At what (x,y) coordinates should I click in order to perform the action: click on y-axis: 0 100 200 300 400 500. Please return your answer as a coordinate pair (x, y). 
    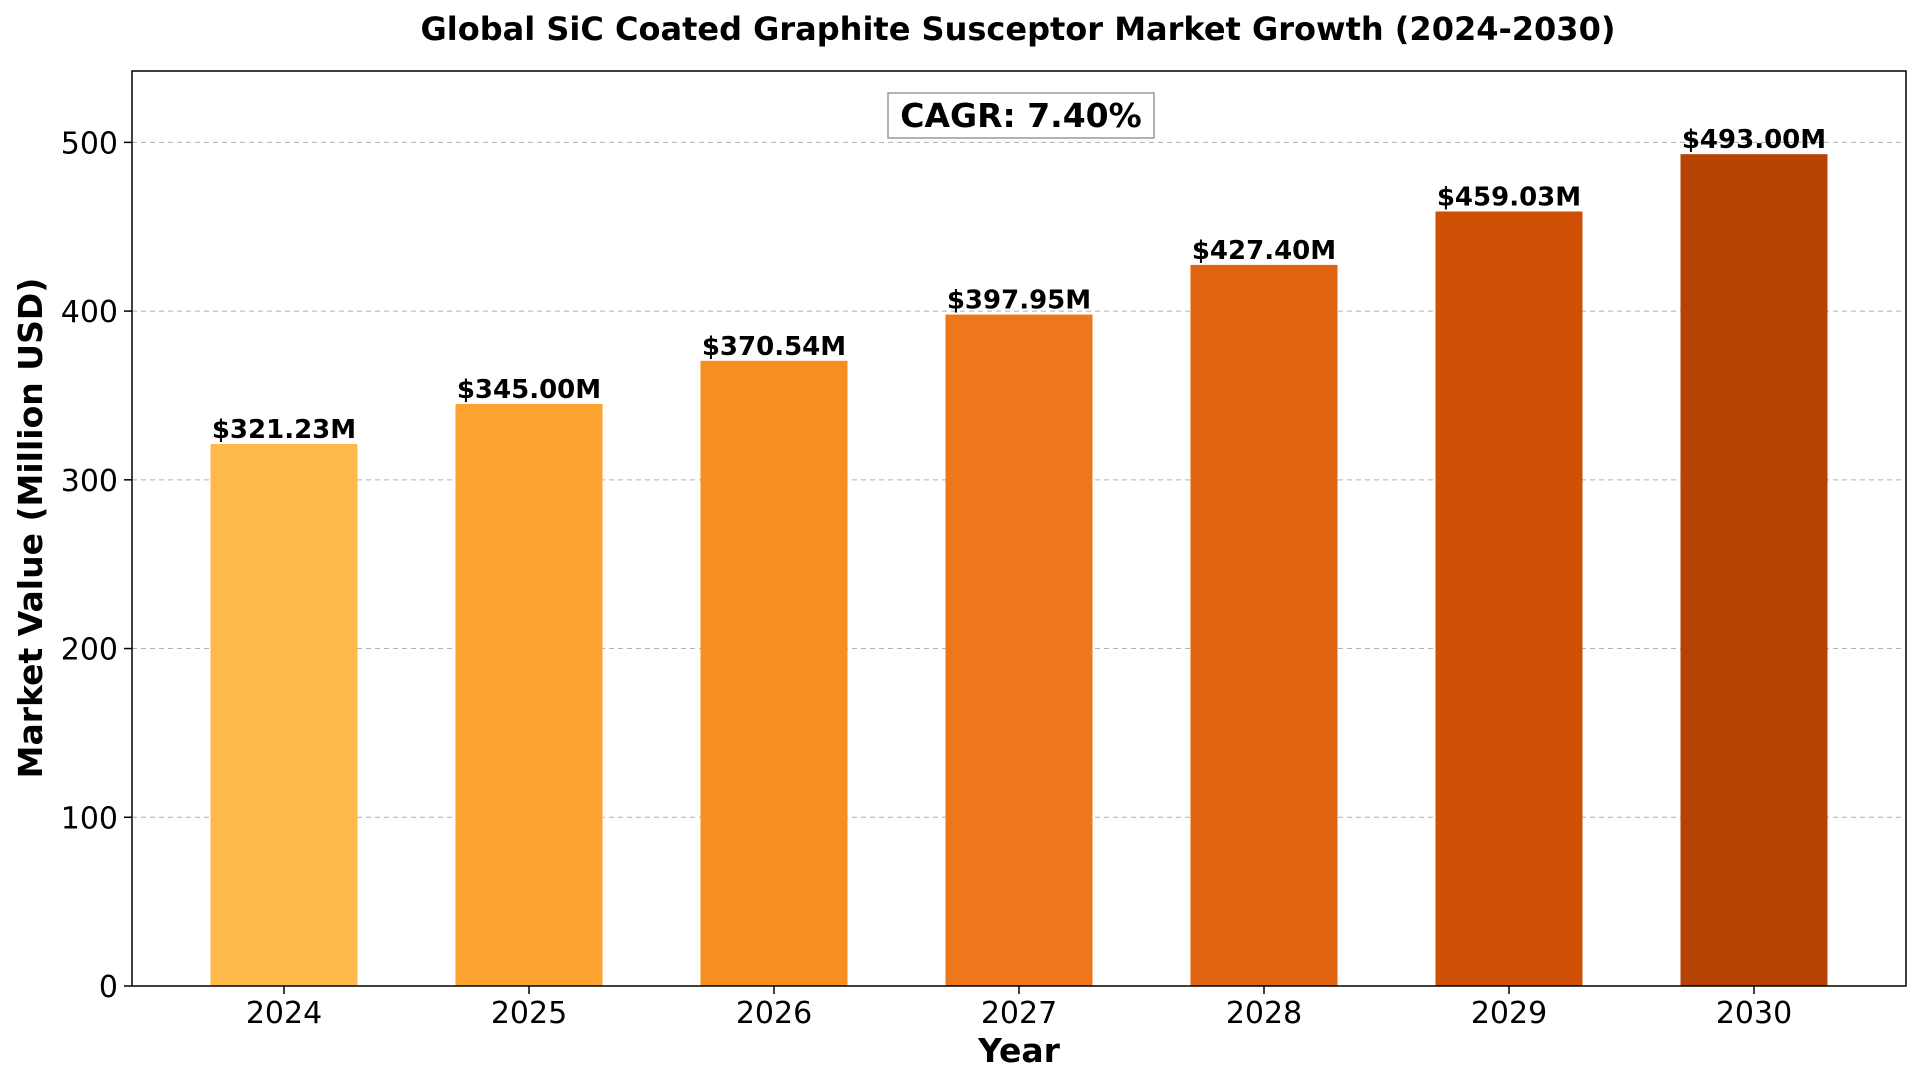
    Looking at the image, I should click on (96, 565).